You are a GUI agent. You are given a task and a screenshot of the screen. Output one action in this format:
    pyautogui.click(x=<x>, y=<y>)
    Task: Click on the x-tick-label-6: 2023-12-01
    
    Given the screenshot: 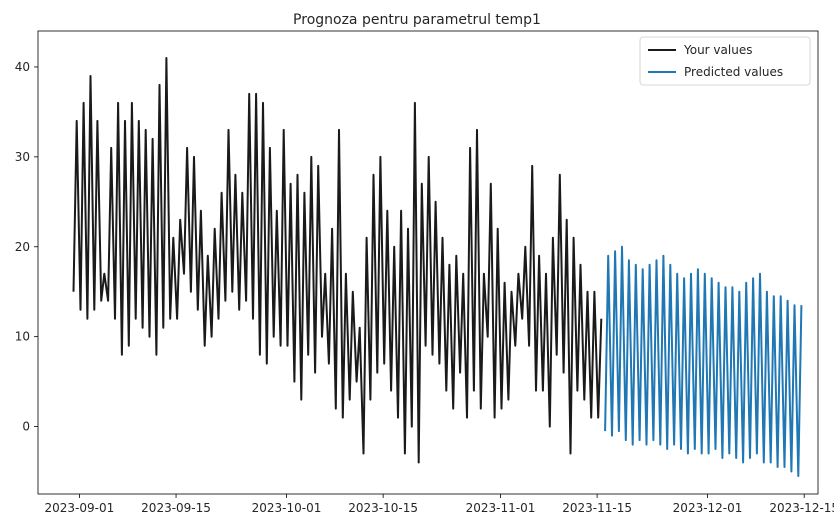 What is the action you would take?
    pyautogui.click(x=708, y=508)
    